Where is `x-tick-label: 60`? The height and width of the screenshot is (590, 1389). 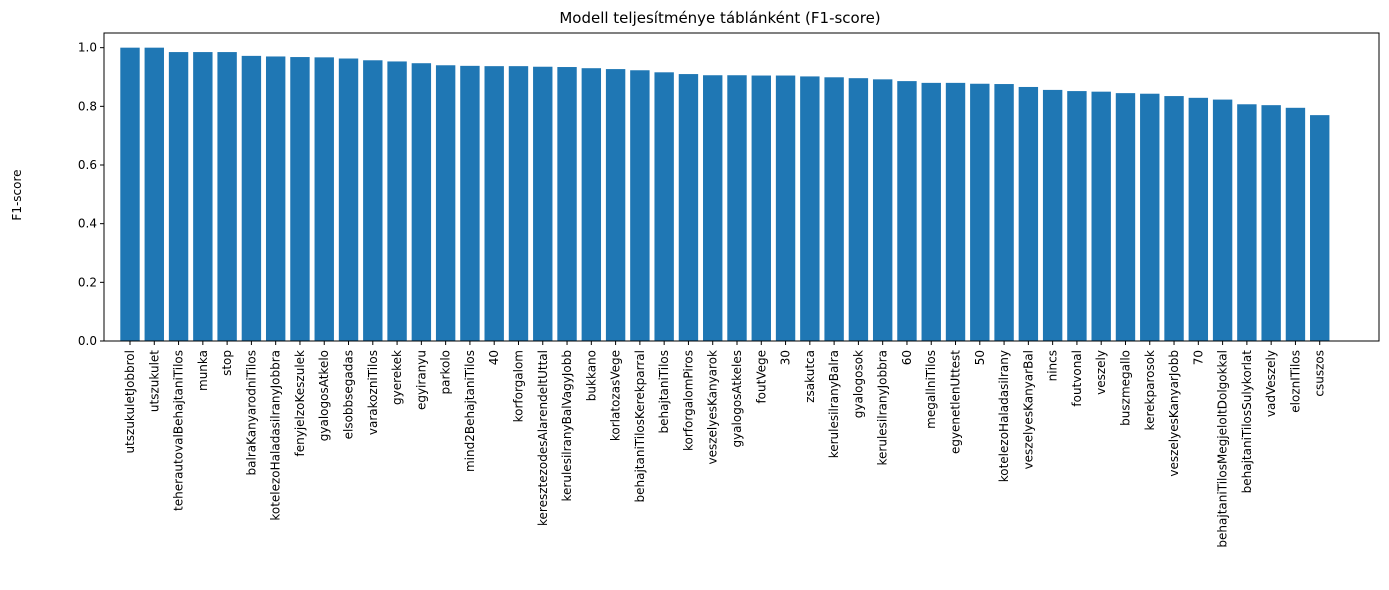
x-tick-label: 60 is located at coordinates (907, 357).